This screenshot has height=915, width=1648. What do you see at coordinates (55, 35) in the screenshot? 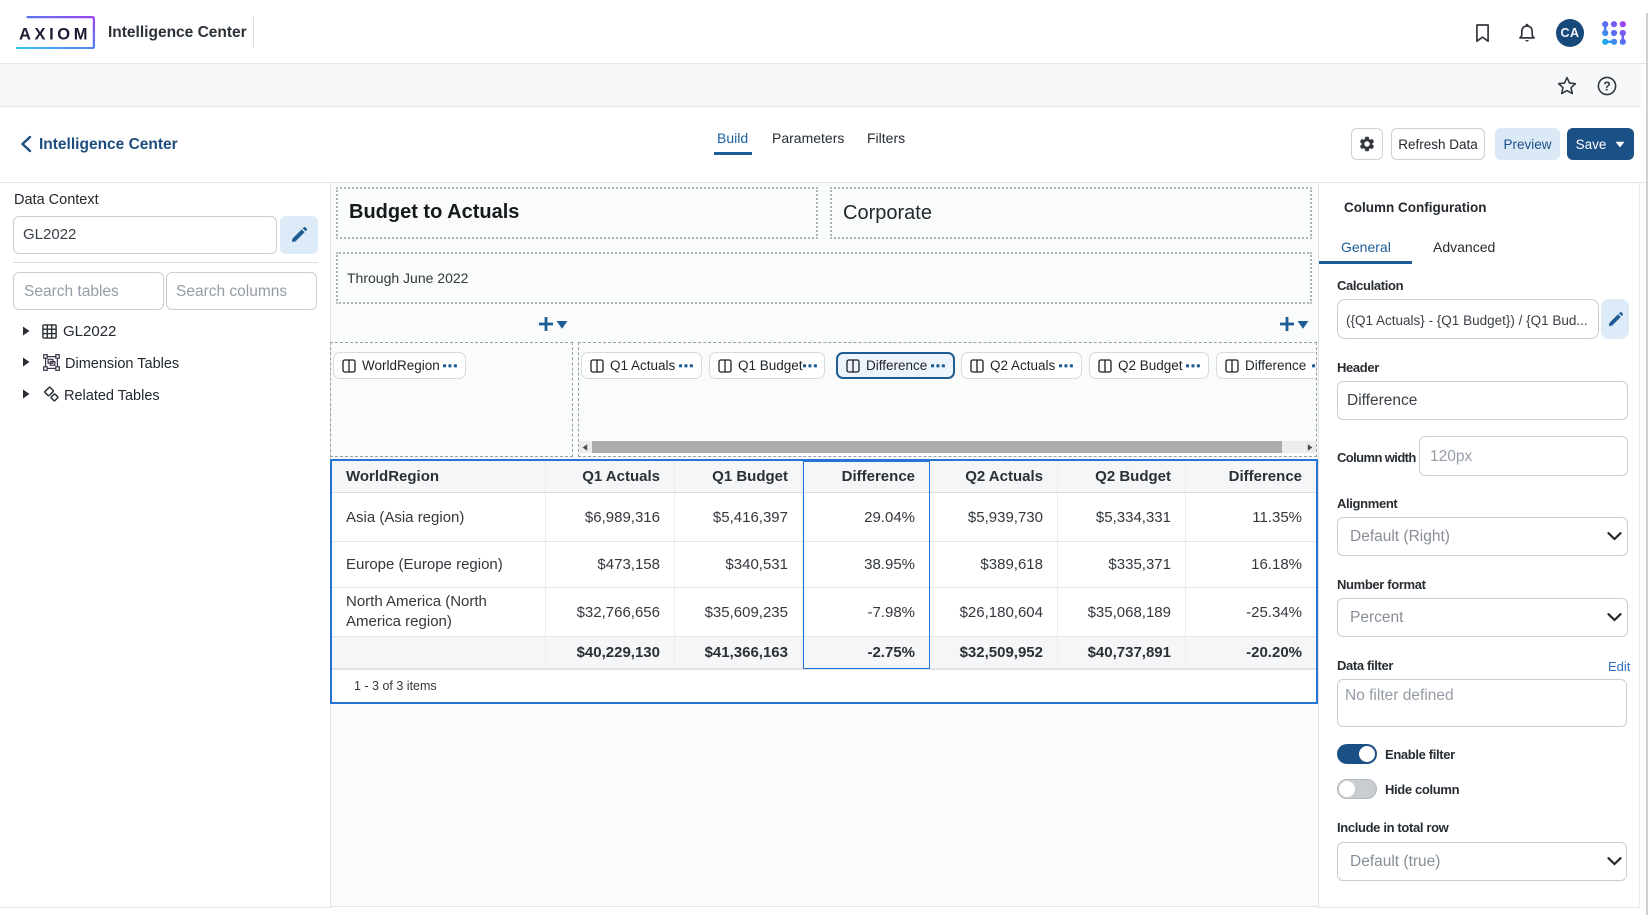
I see `svg-text: AXIOM` at bounding box center [55, 35].